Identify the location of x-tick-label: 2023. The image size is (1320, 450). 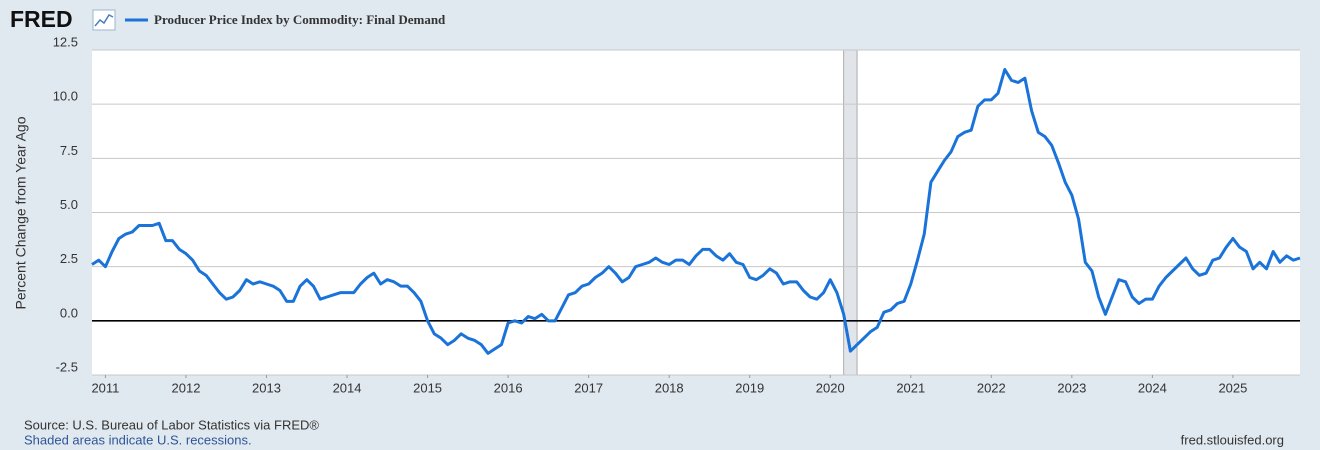
(1071, 387).